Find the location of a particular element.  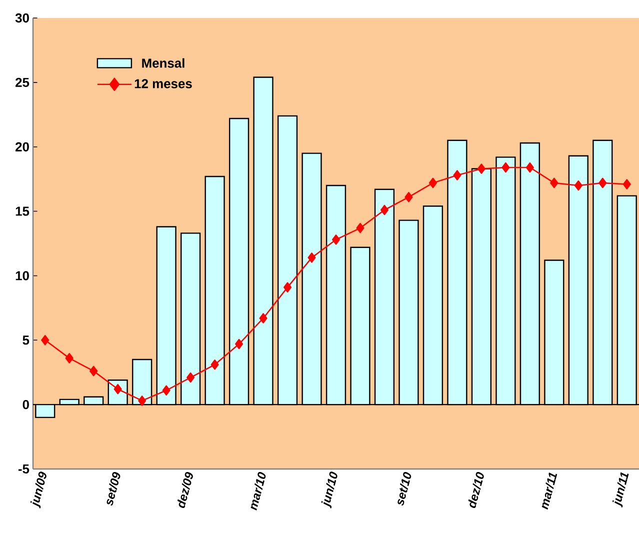

x-tick-label: jun/10 is located at coordinates (329, 490).